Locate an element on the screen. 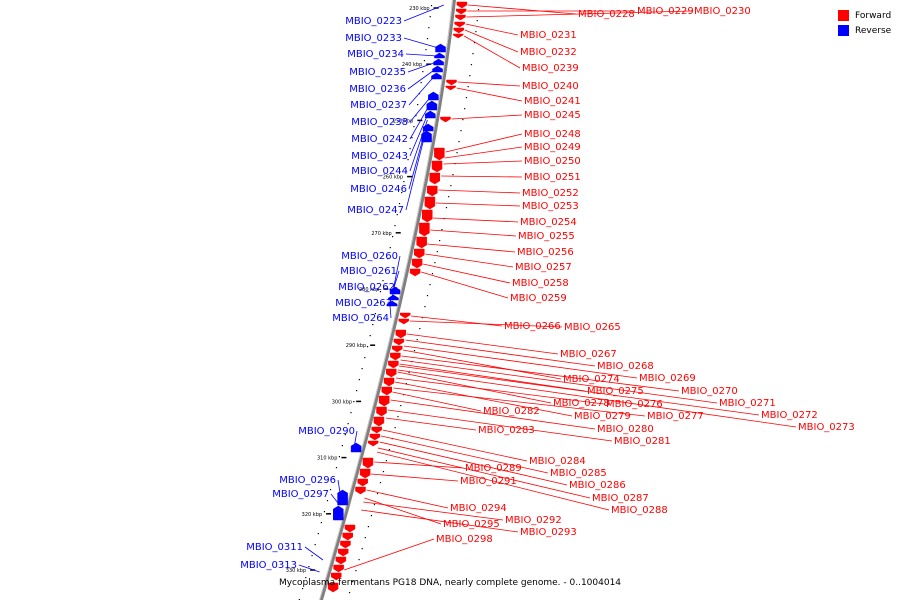 The image size is (900, 600). gene-label-mbio_0237: MBIO_0237 is located at coordinates (378, 105).